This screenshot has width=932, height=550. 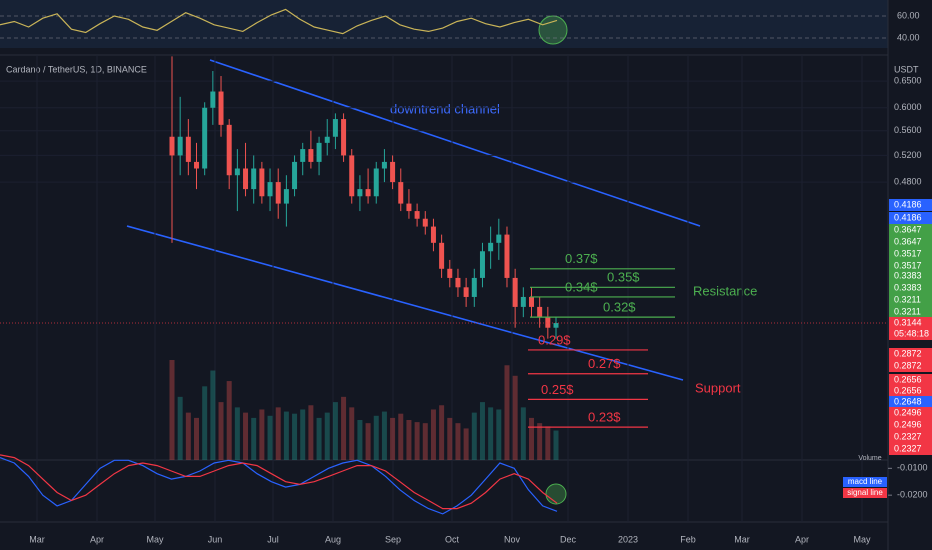 What do you see at coordinates (273, 539) in the screenshot?
I see `x-tick-label: Jul` at bounding box center [273, 539].